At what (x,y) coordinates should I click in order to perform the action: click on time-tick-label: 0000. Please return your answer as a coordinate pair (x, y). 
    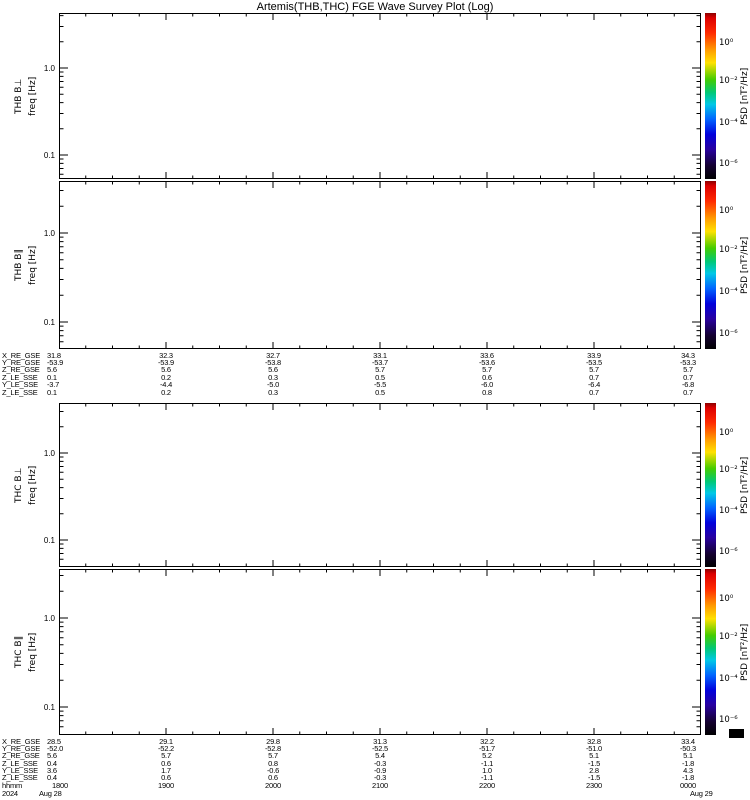
    Looking at the image, I should click on (688, 785).